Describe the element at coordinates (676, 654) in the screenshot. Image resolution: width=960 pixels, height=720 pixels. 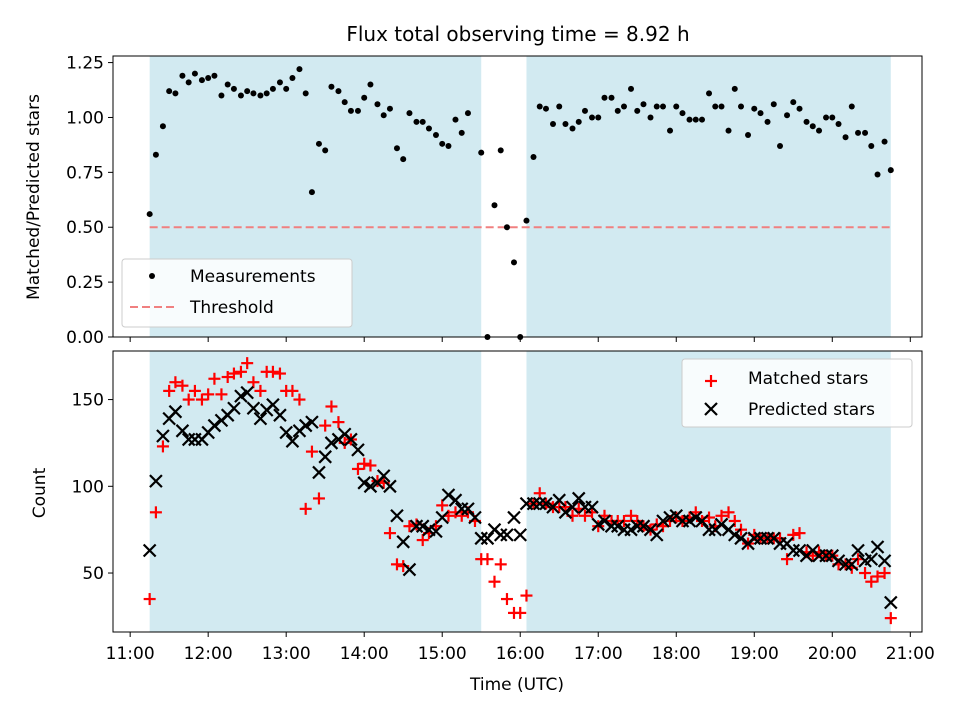
I see `x-tick-label: 18:00` at that location.